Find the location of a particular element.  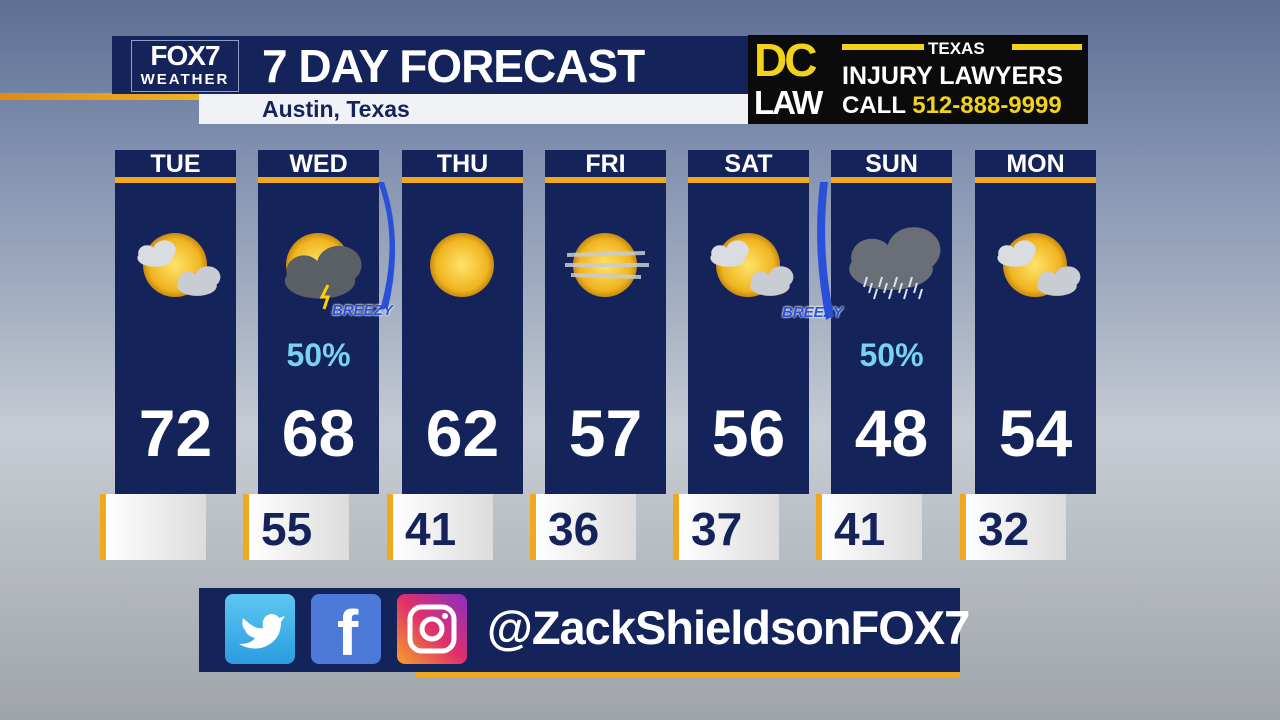

high-temp: 68 is located at coordinates (318, 433).